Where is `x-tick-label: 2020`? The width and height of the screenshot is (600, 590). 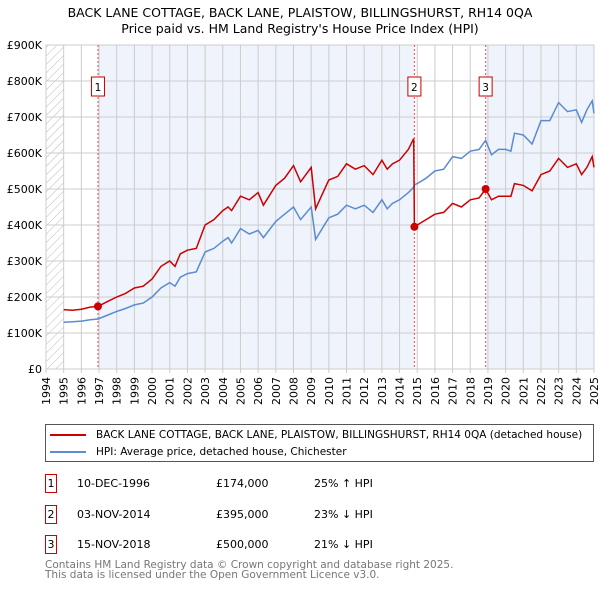 x-tick-label: 2020 is located at coordinates (506, 391).